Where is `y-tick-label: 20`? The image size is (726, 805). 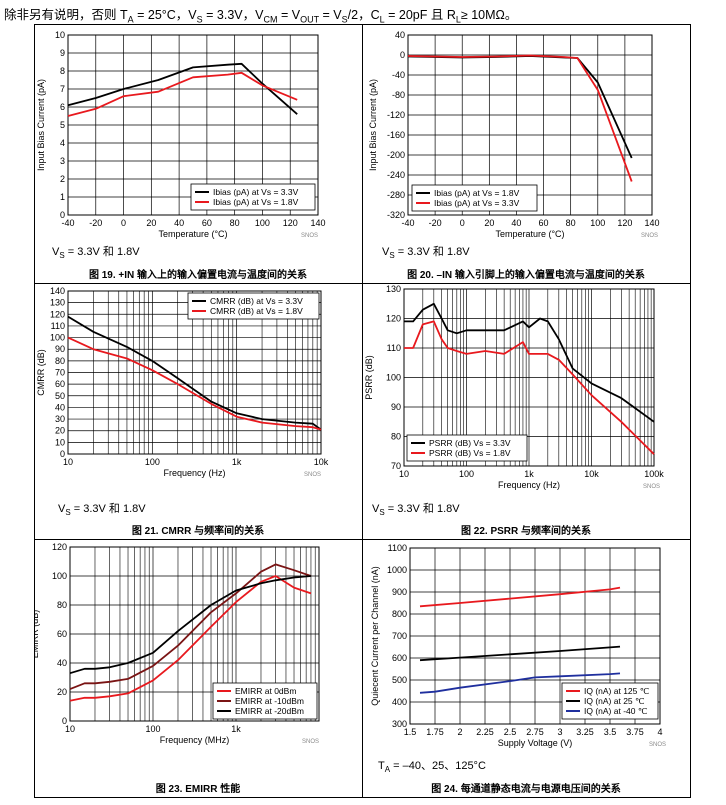
y-tick-label: 20 is located at coordinates (62, 692).